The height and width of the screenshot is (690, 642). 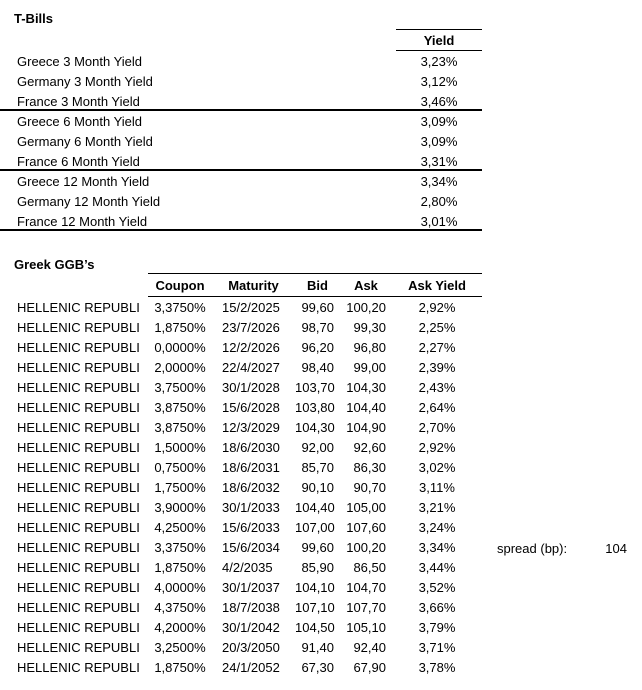 What do you see at coordinates (369, 667) in the screenshot?
I see `ggb-ask-value: 67,90` at bounding box center [369, 667].